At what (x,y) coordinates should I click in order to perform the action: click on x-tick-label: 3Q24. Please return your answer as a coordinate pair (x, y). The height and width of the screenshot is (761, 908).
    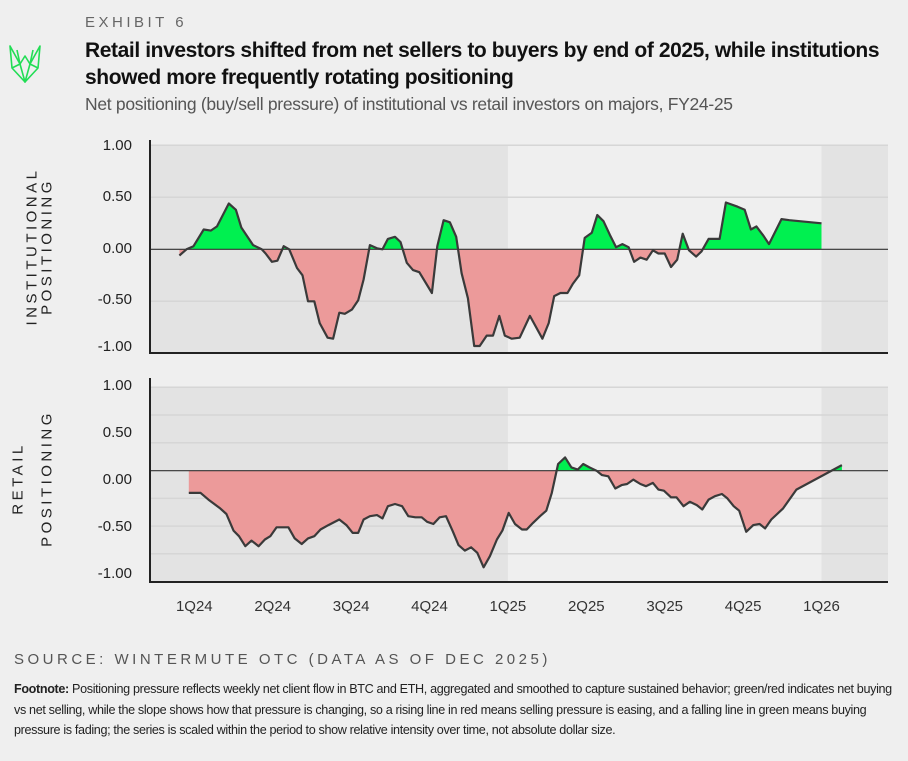
    Looking at the image, I should click on (351, 606).